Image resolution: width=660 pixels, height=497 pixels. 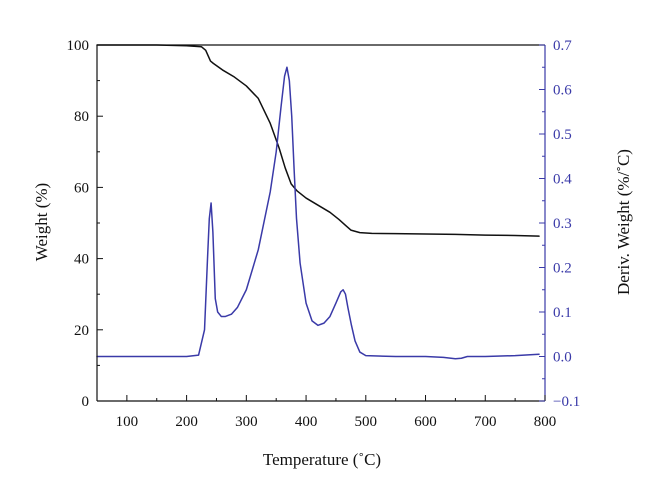 What do you see at coordinates (81, 188) in the screenshot?
I see `y-tick-label: 60` at bounding box center [81, 188].